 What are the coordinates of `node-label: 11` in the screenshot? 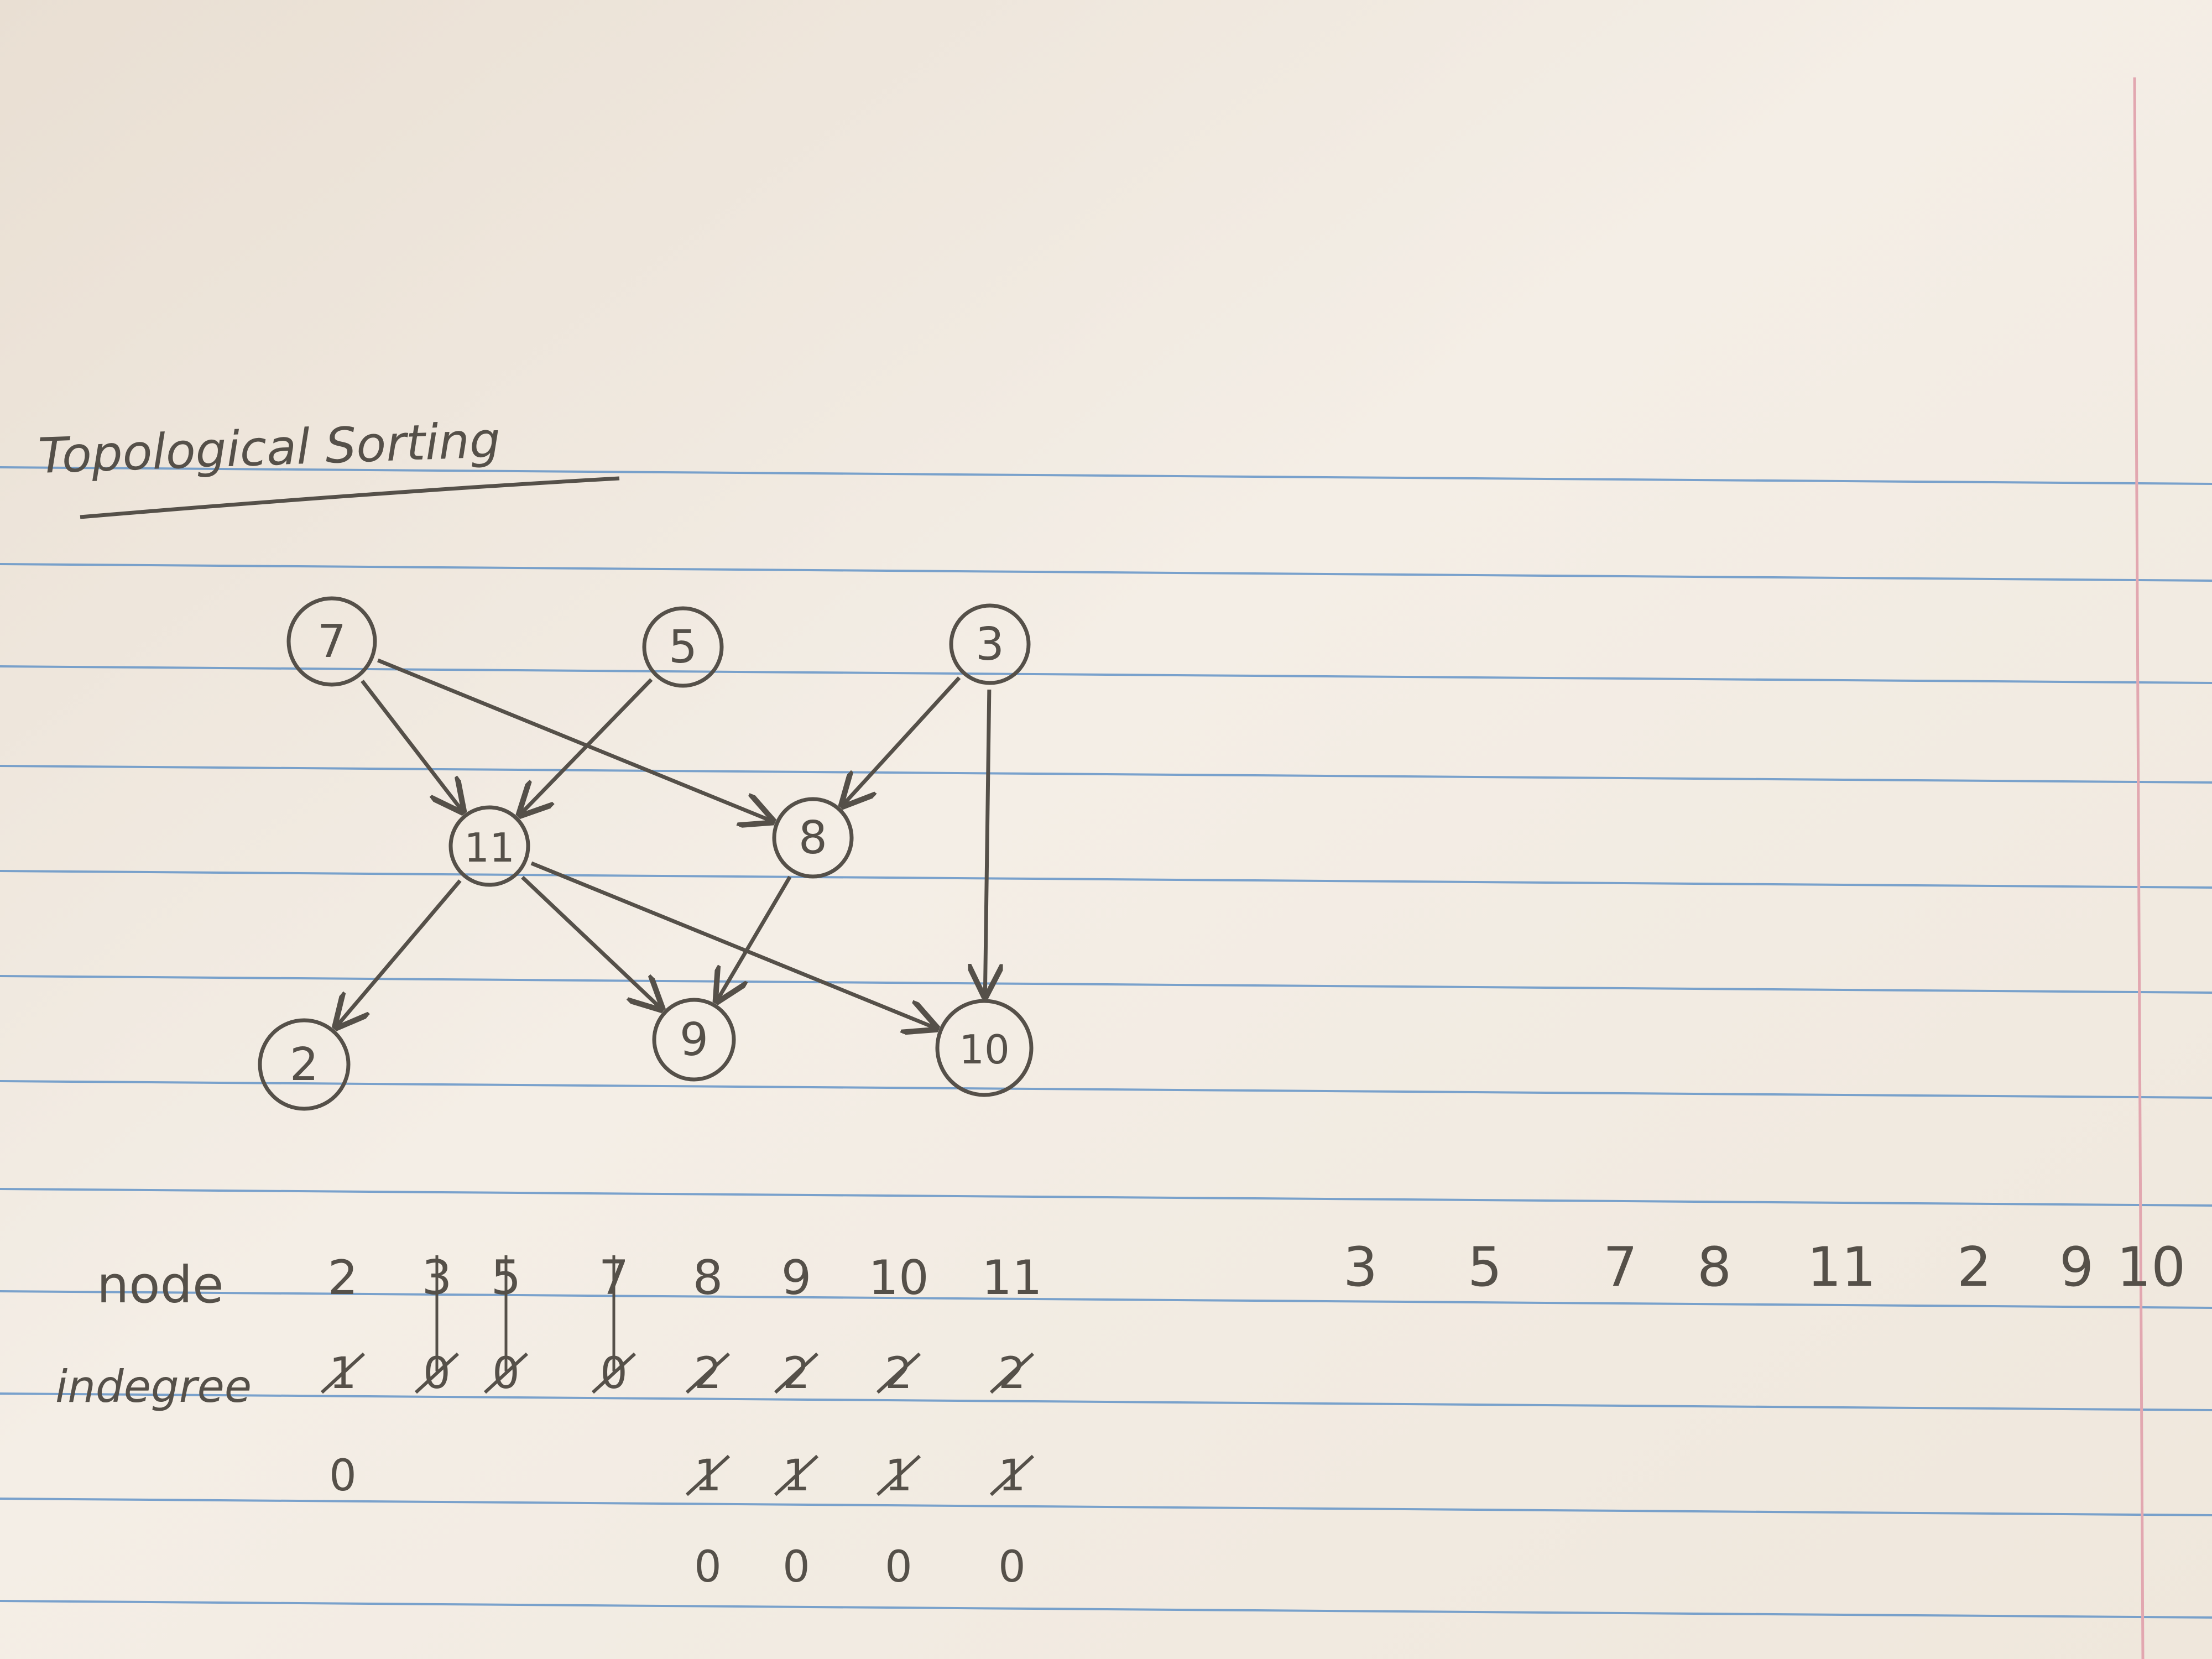 It's located at (490, 848).